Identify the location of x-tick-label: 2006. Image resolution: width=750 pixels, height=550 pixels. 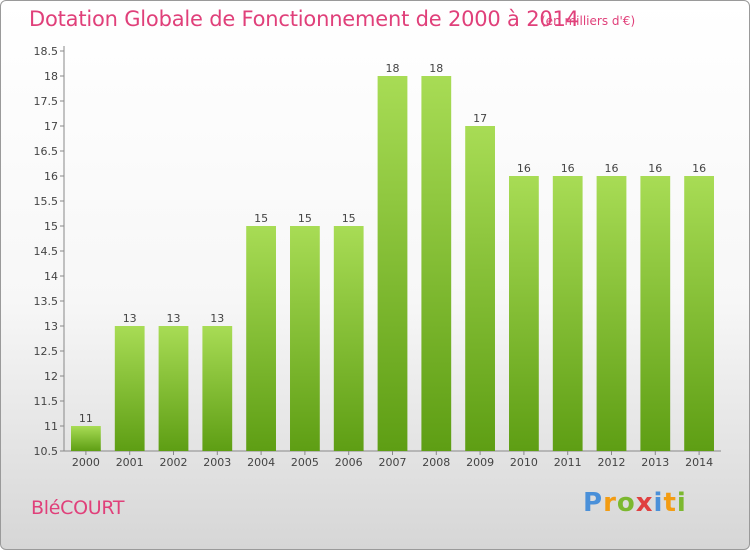
(349, 462).